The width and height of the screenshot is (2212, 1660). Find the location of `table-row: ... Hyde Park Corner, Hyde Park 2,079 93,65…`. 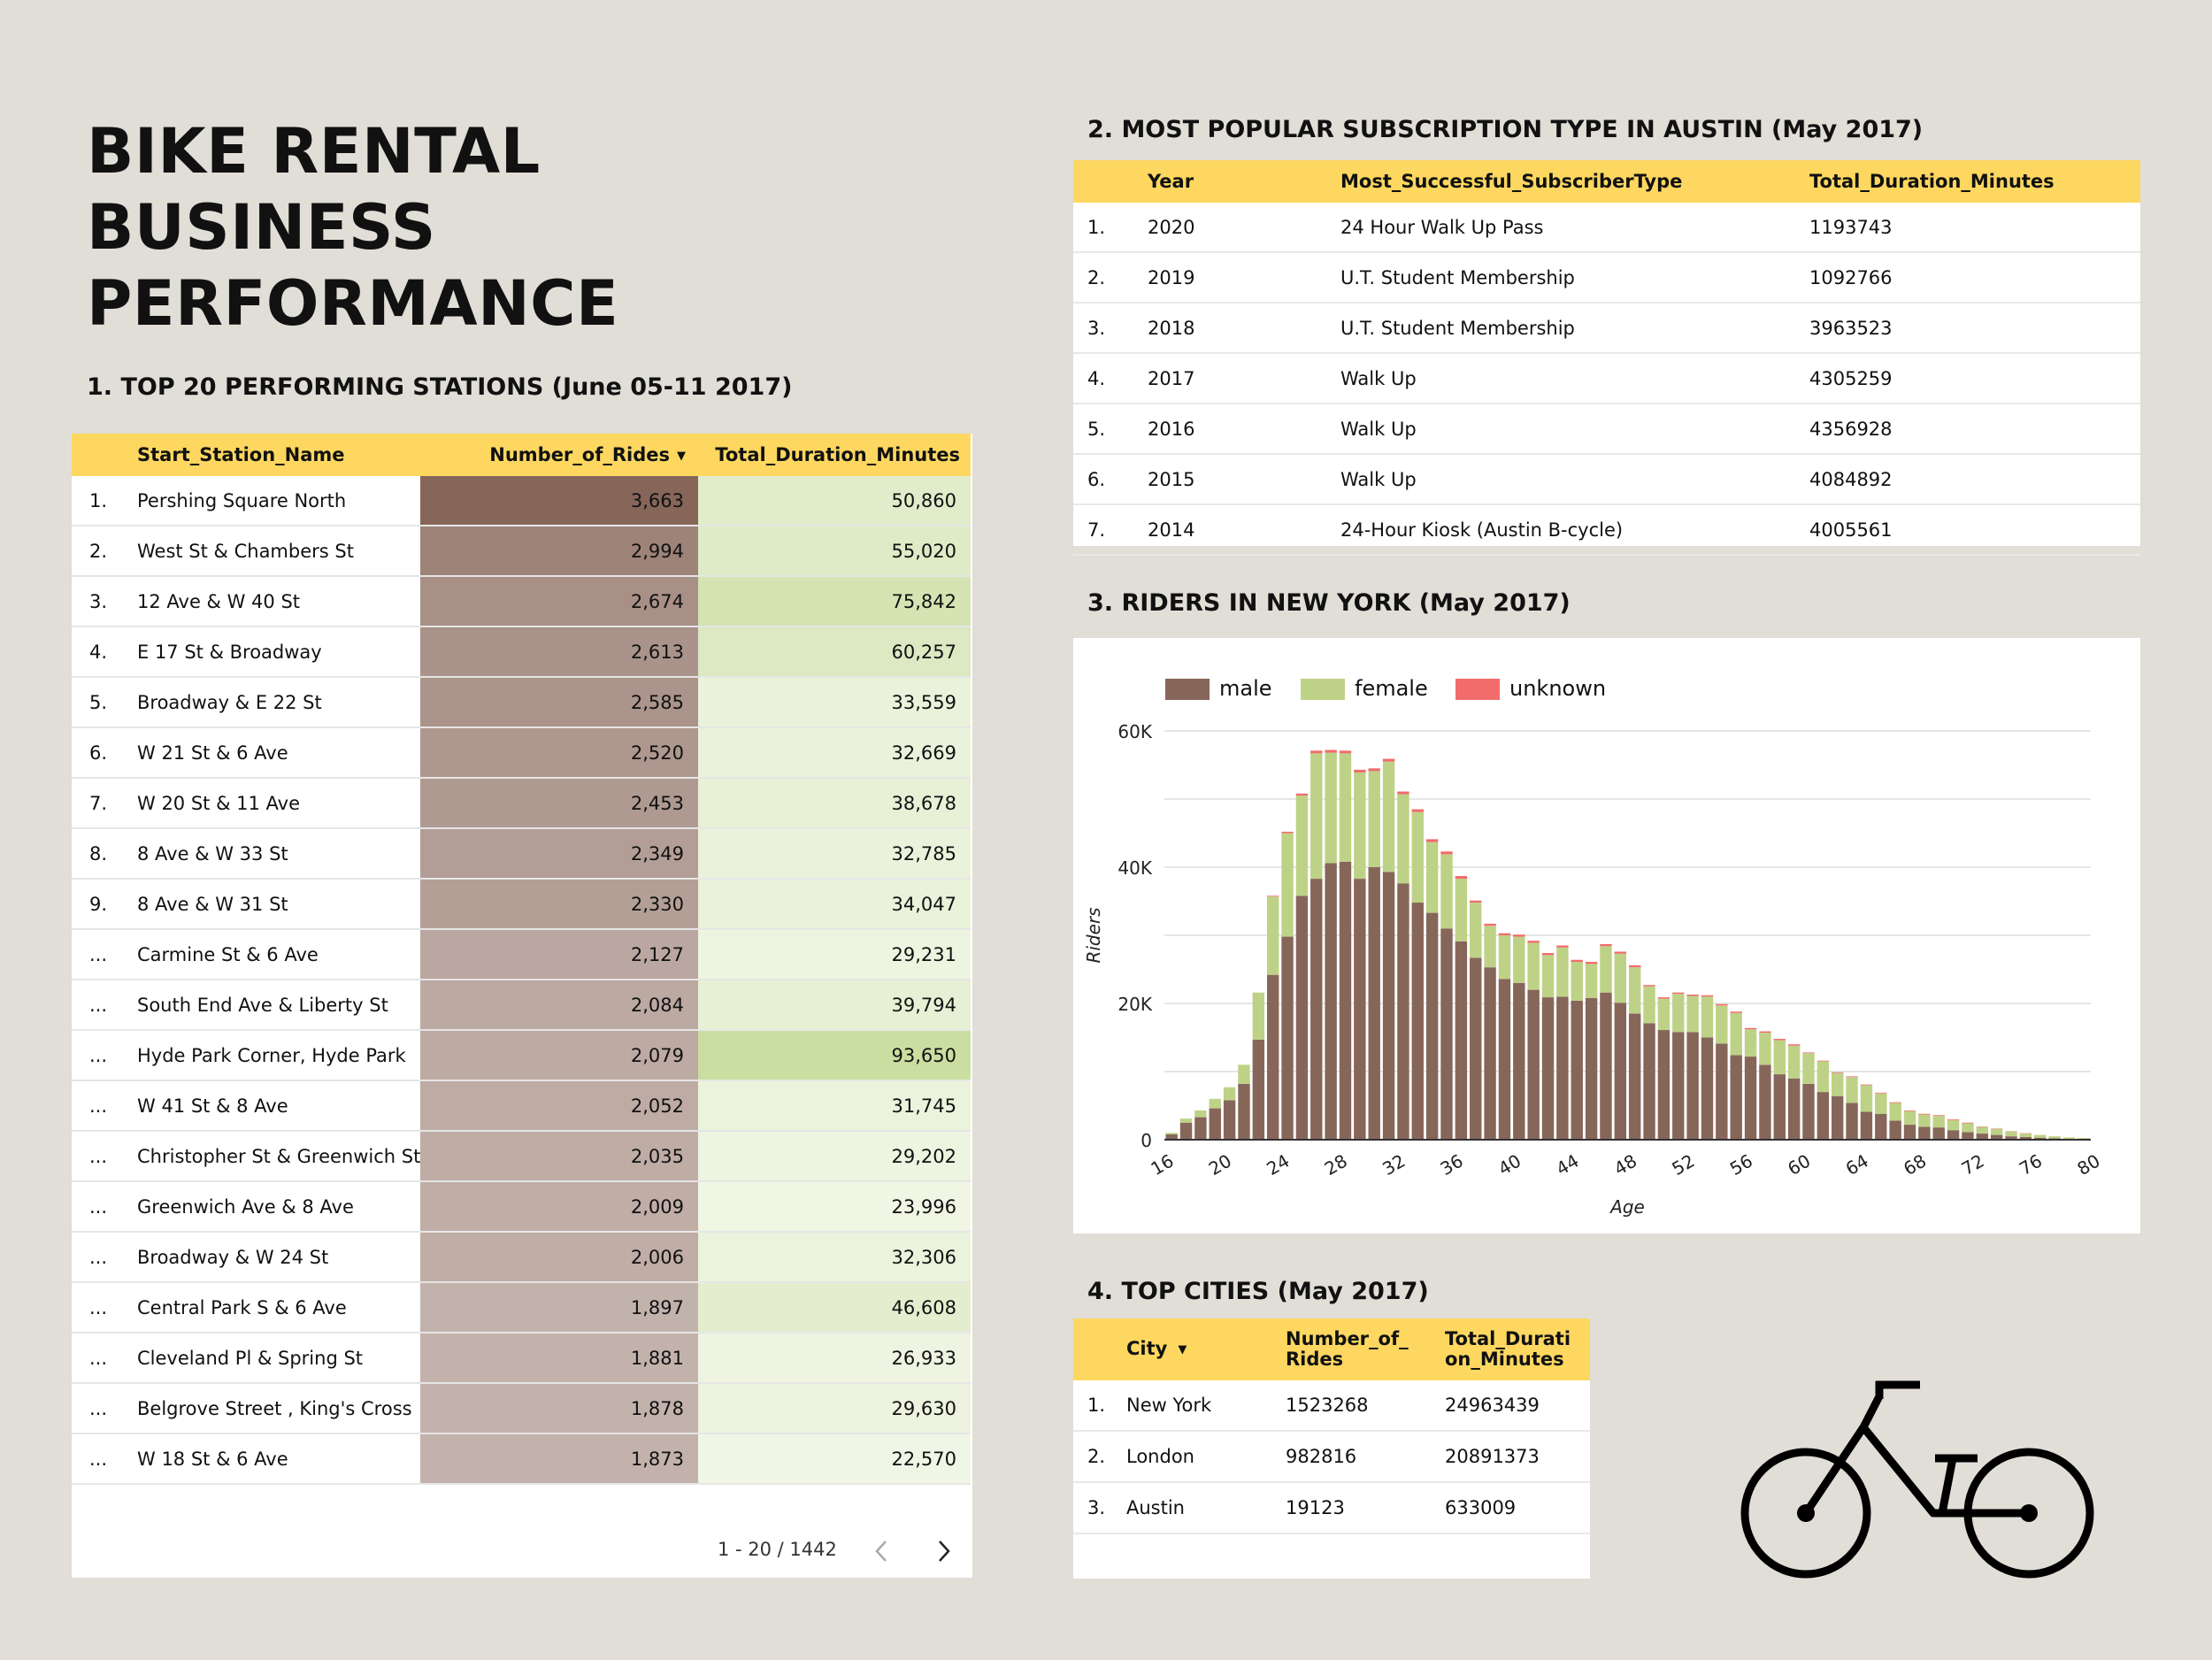

table-row: ... Hyde Park Corner, Hyde Park 2,079 93,65… is located at coordinates (522, 1055).